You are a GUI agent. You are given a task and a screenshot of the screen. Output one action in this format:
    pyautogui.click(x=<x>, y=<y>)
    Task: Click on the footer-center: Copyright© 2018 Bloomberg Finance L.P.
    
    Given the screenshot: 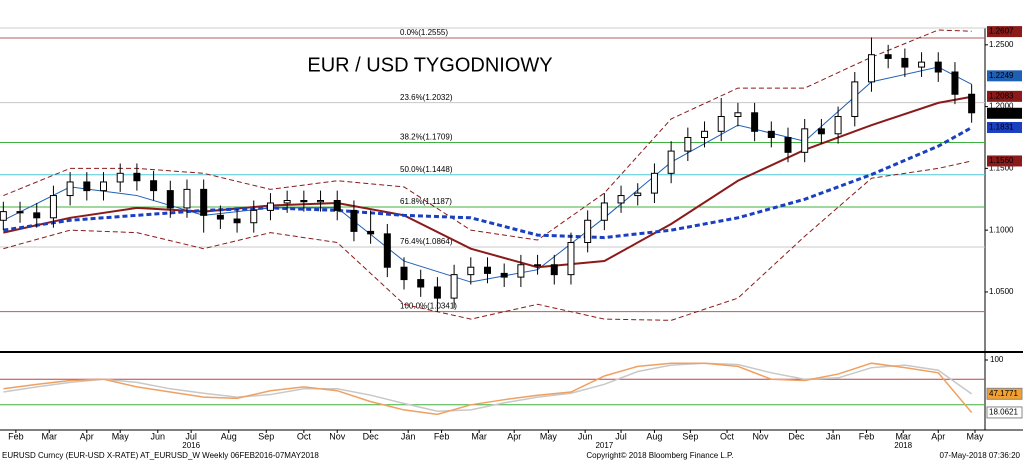 What is the action you would take?
    pyautogui.click(x=659, y=455)
    